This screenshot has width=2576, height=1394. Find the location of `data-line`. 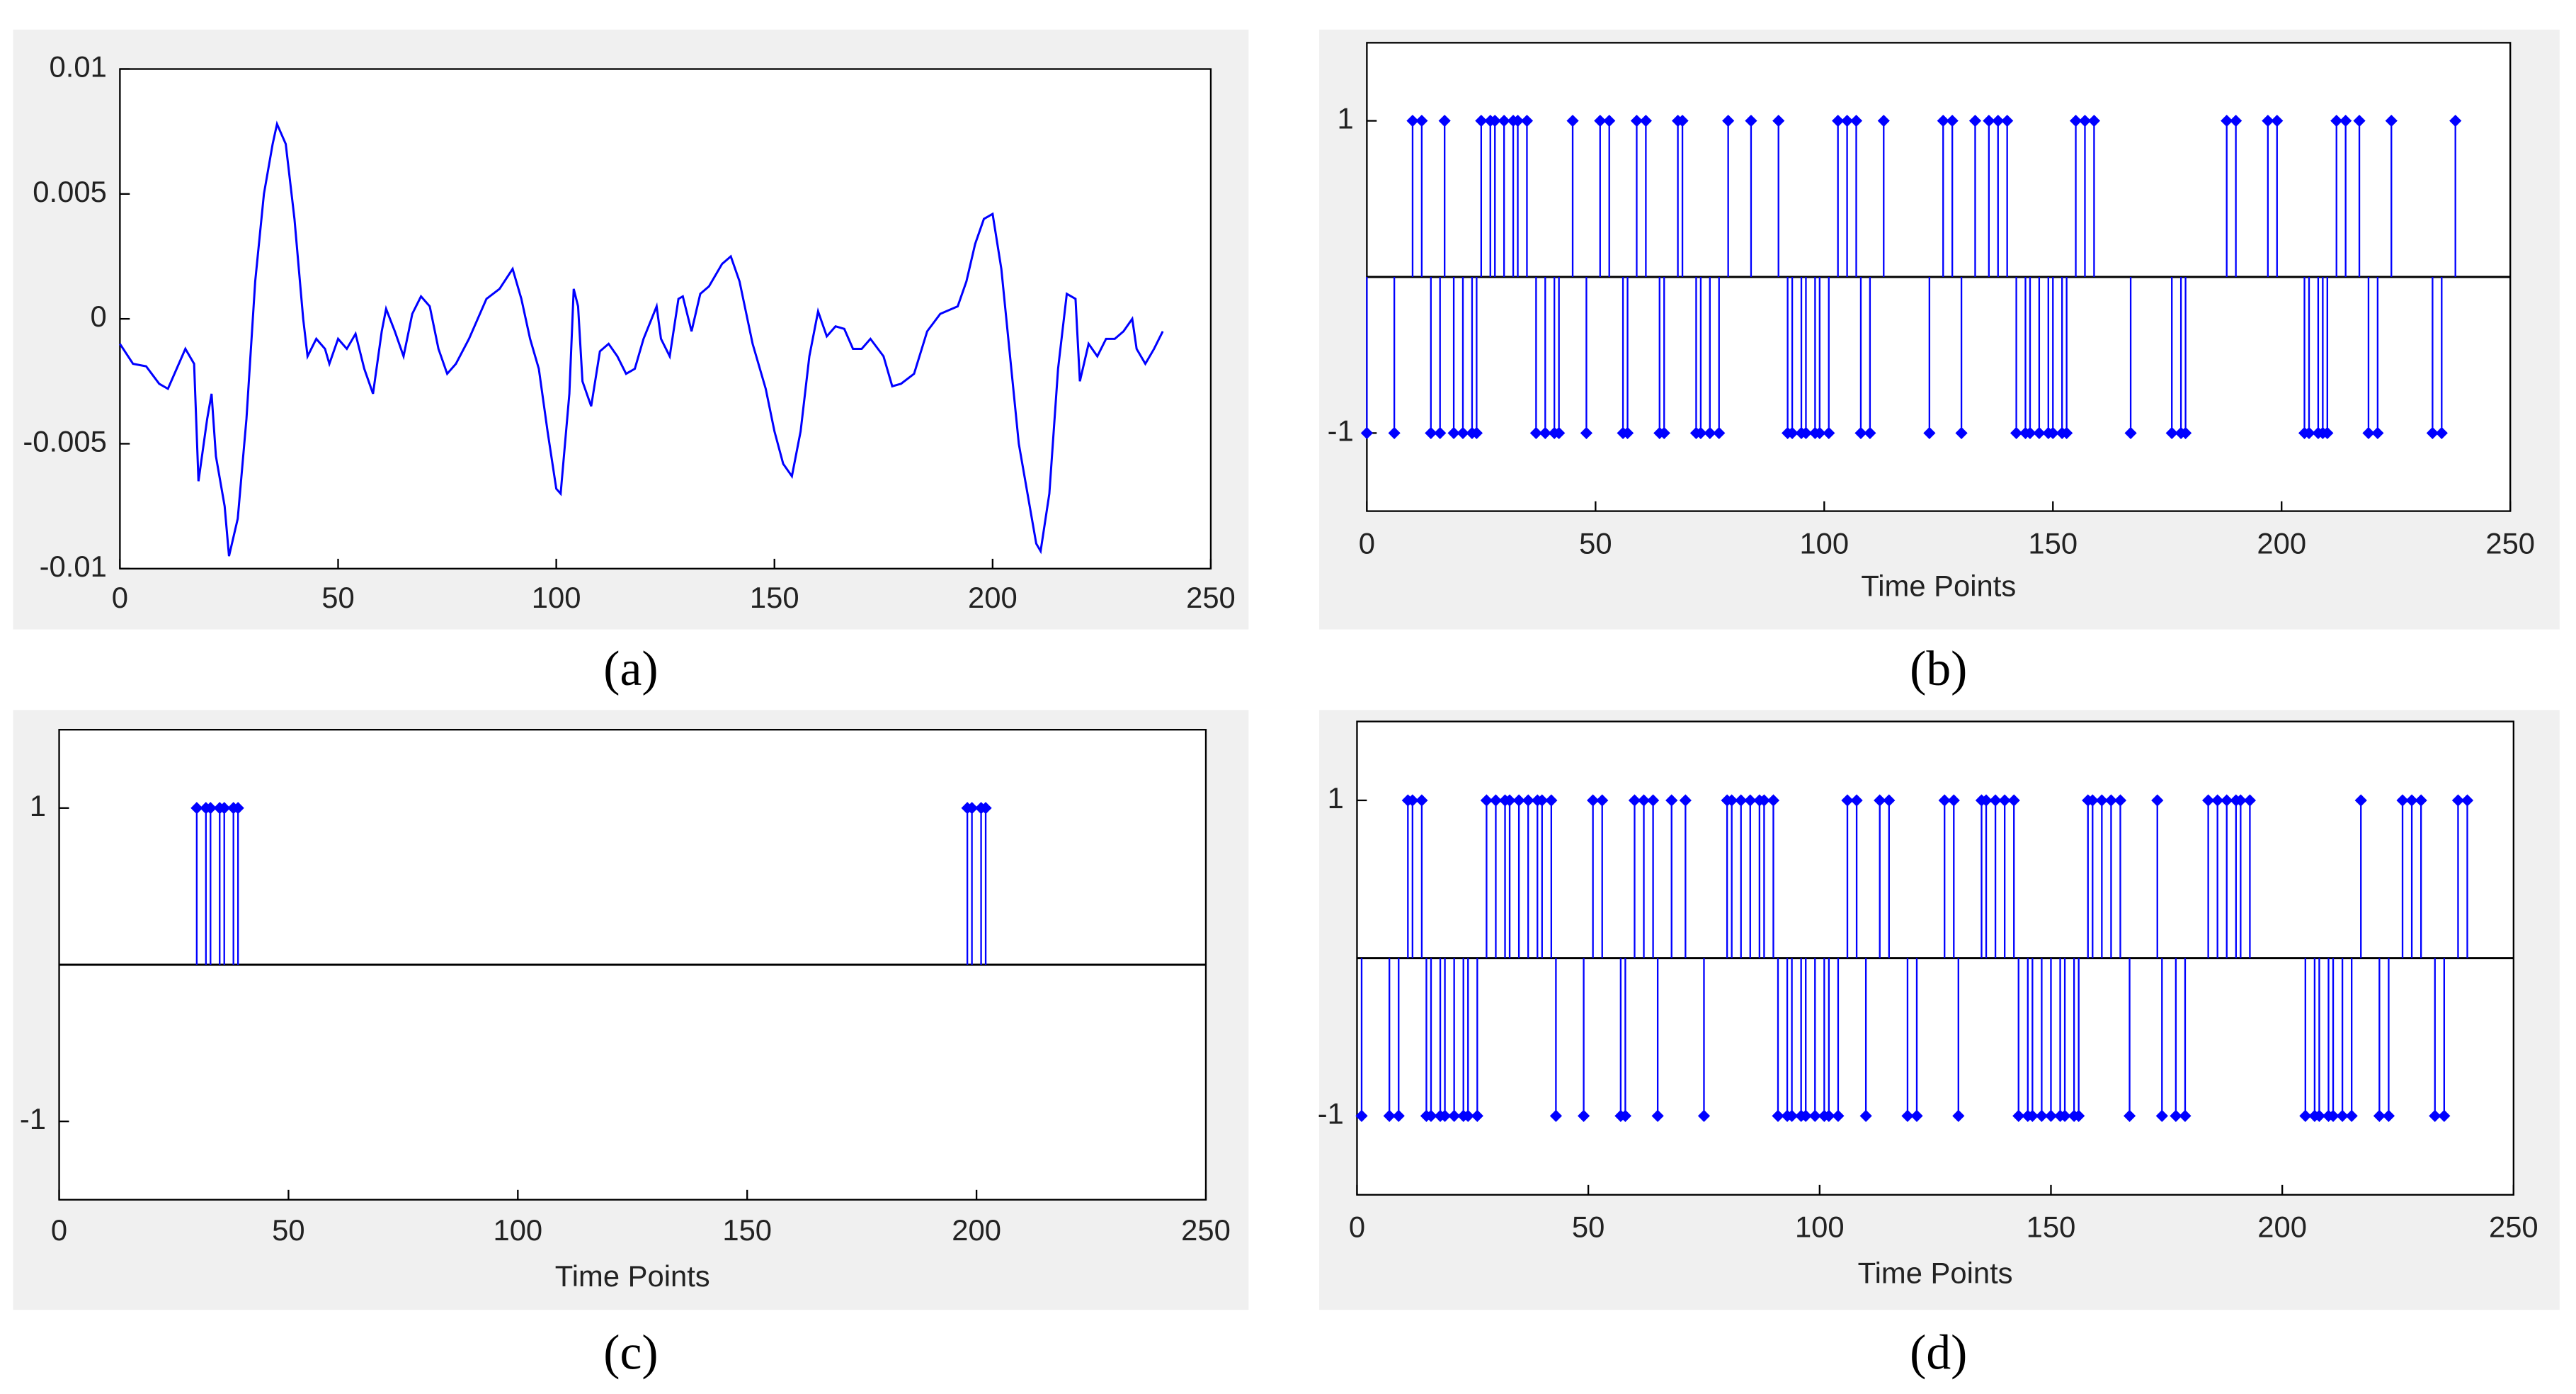

data-line is located at coordinates (641, 339).